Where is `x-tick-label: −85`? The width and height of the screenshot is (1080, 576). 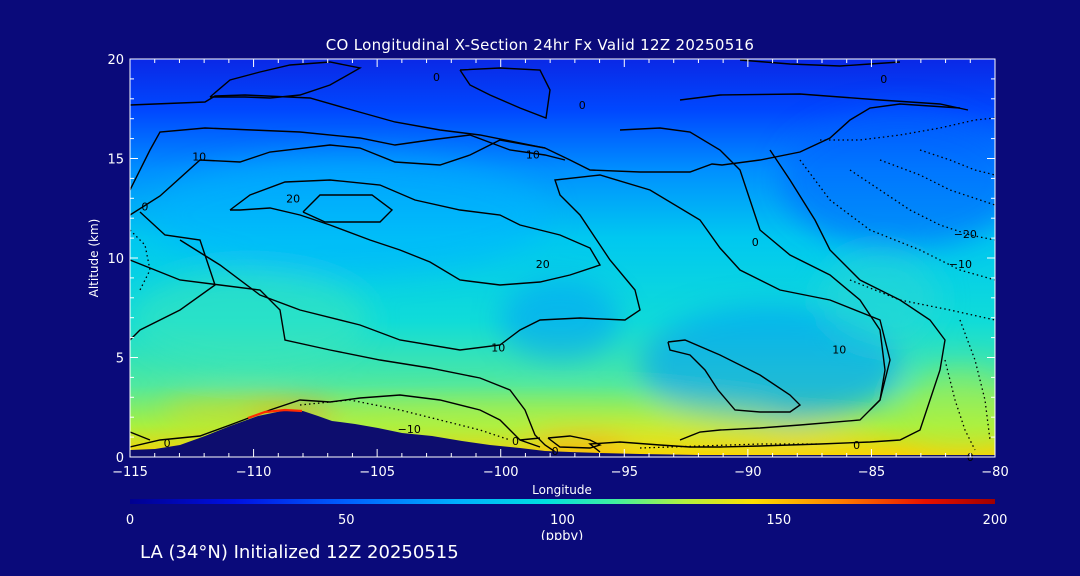
x-tick-label: −85 is located at coordinates (871, 472).